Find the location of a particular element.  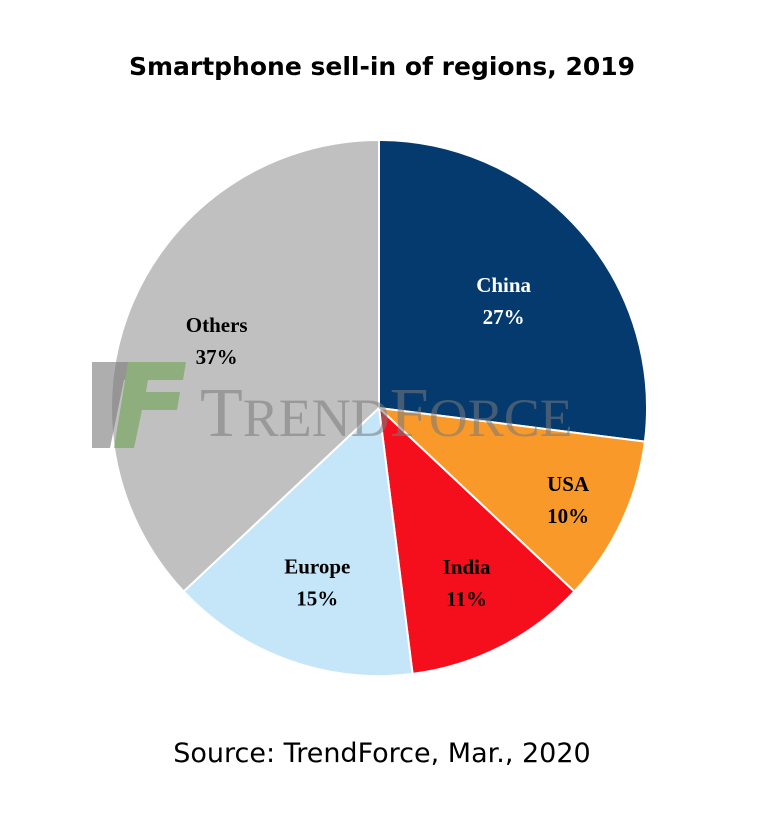

slice-label-india: India is located at coordinates (467, 567).